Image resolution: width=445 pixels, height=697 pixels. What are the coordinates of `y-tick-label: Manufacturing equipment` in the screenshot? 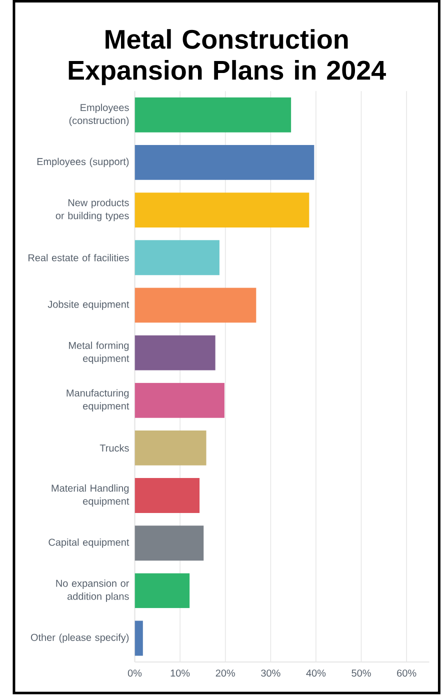 It's located at (98, 400).